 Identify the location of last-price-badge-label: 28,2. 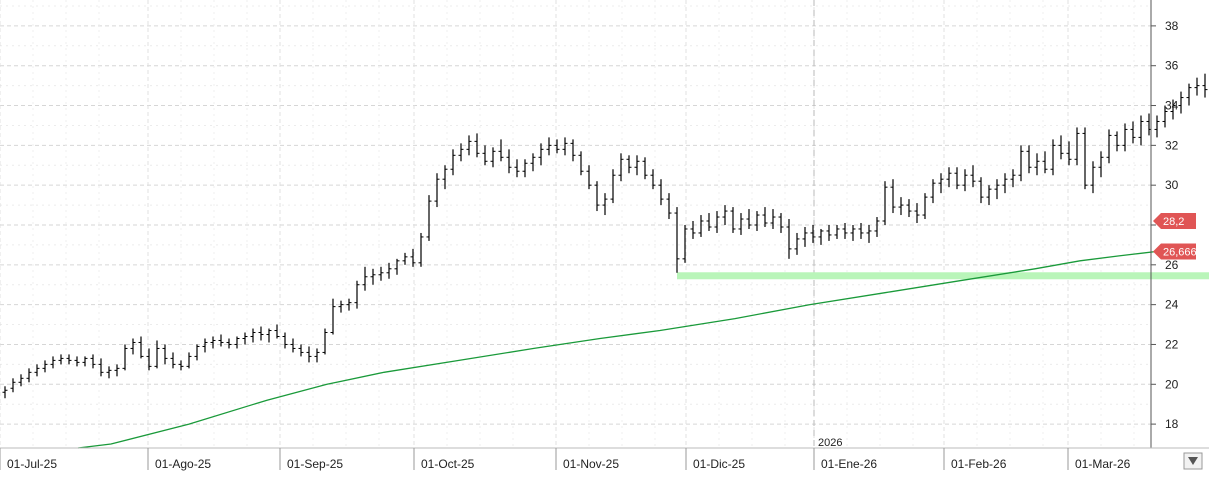
(1173, 222).